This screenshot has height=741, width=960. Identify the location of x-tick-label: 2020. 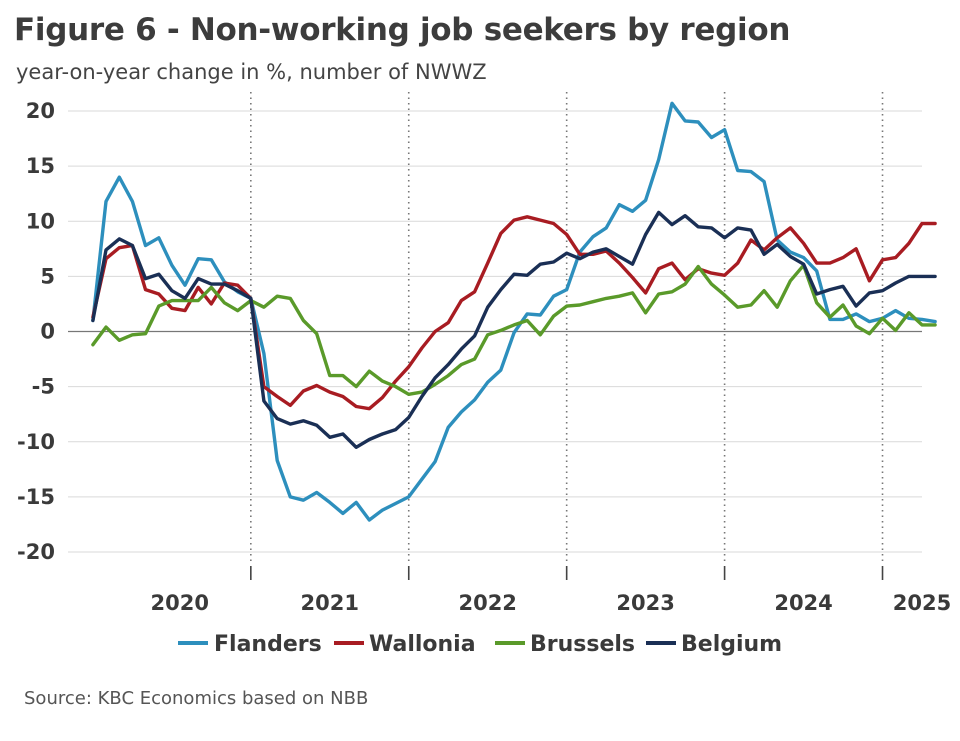
(180, 603).